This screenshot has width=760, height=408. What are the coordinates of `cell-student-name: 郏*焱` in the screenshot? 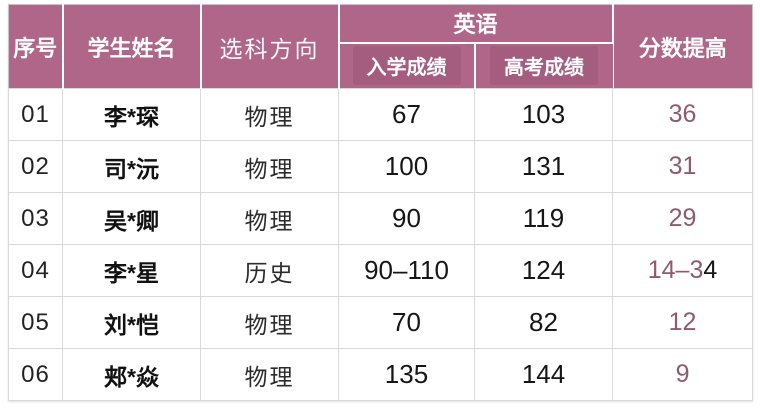 It's located at (131, 374).